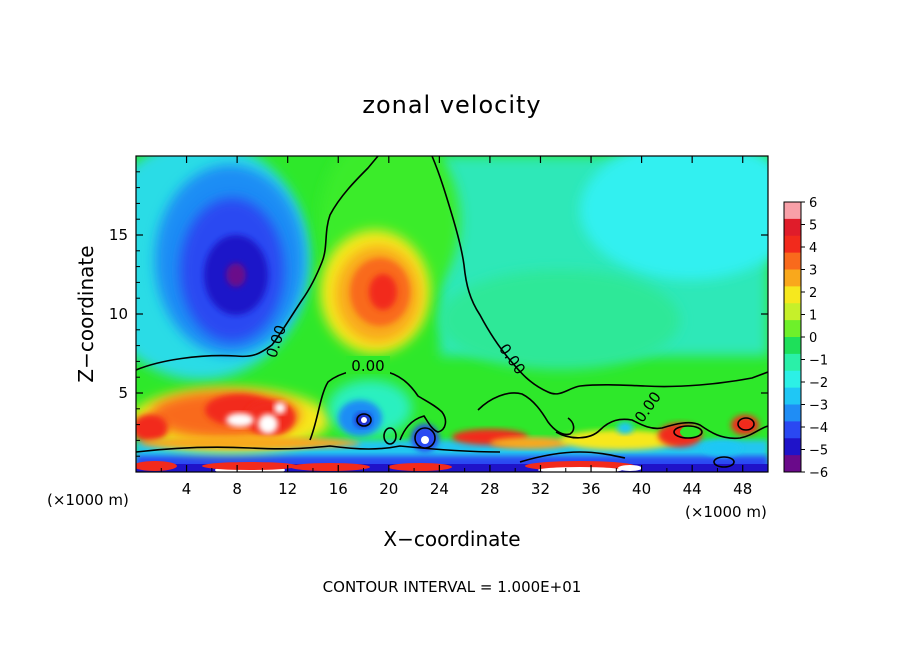  What do you see at coordinates (425, 440) in the screenshot?
I see `low-cell-core` at bounding box center [425, 440].